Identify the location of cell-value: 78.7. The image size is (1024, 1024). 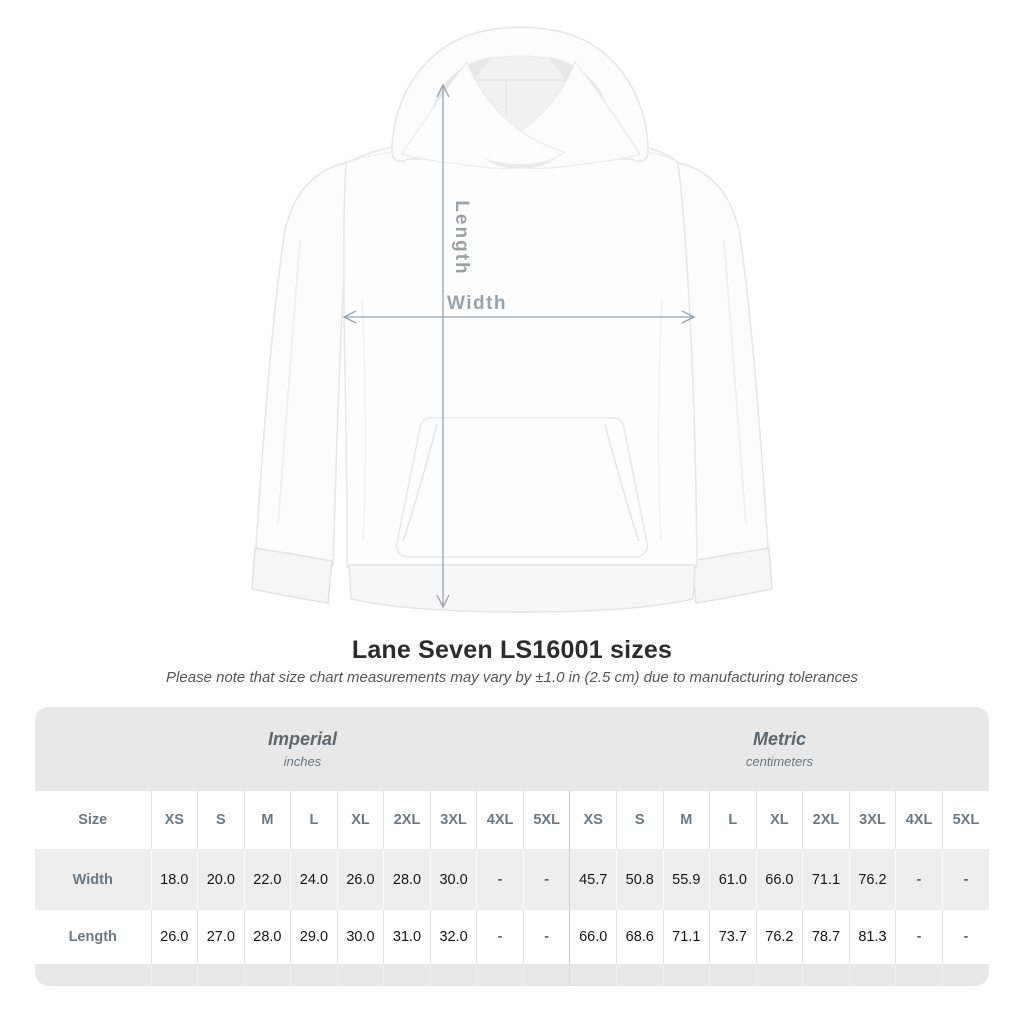
(826, 937).